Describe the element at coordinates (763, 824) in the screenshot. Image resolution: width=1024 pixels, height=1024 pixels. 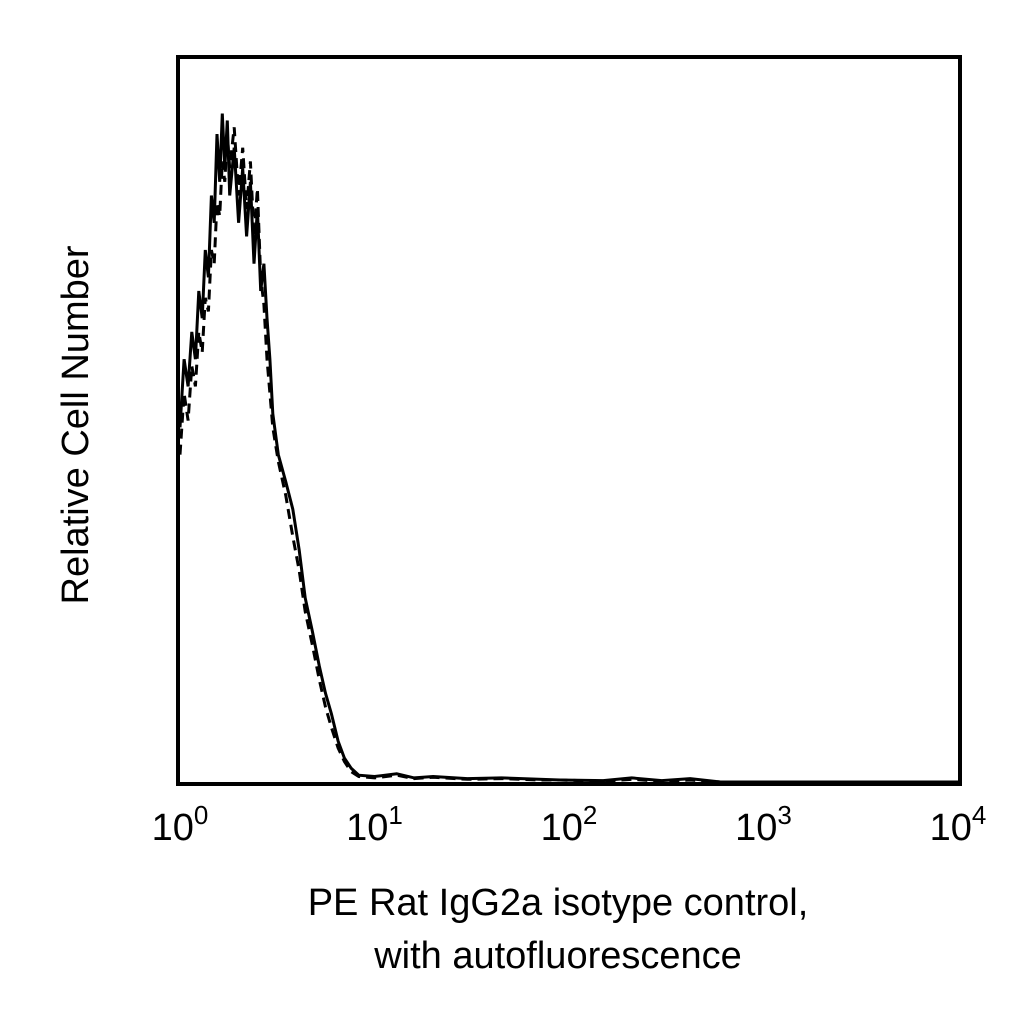
I see `x-tick-label: 10³` at that location.